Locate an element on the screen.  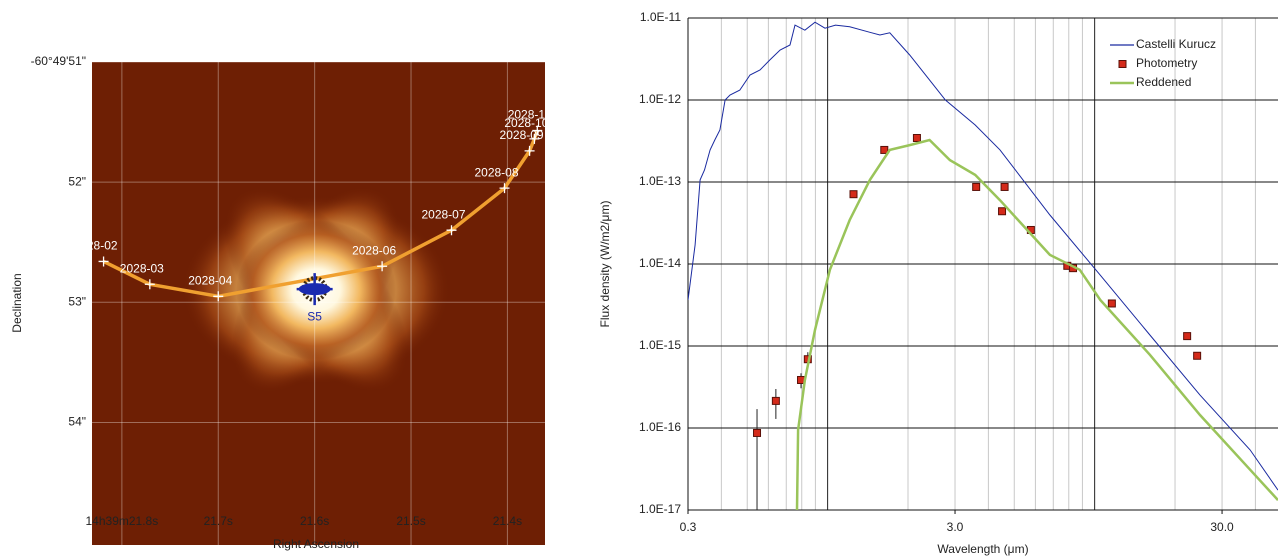
y-tick-label: 1.0E-16 is located at coordinates (660, 427).